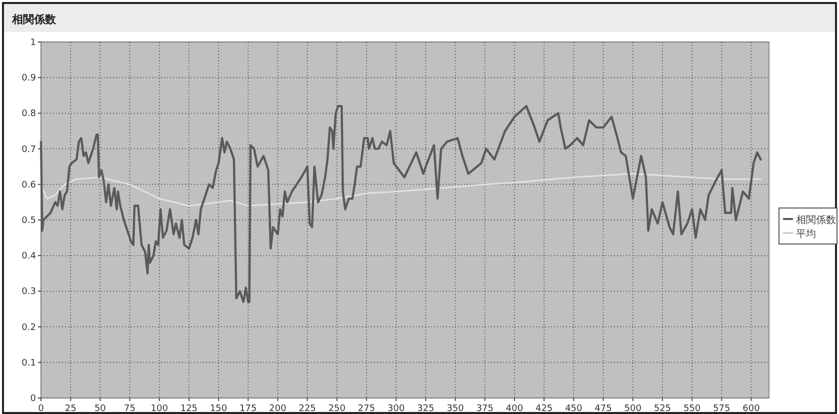  I want to click on x-tick-label: 200, so click(278, 409).